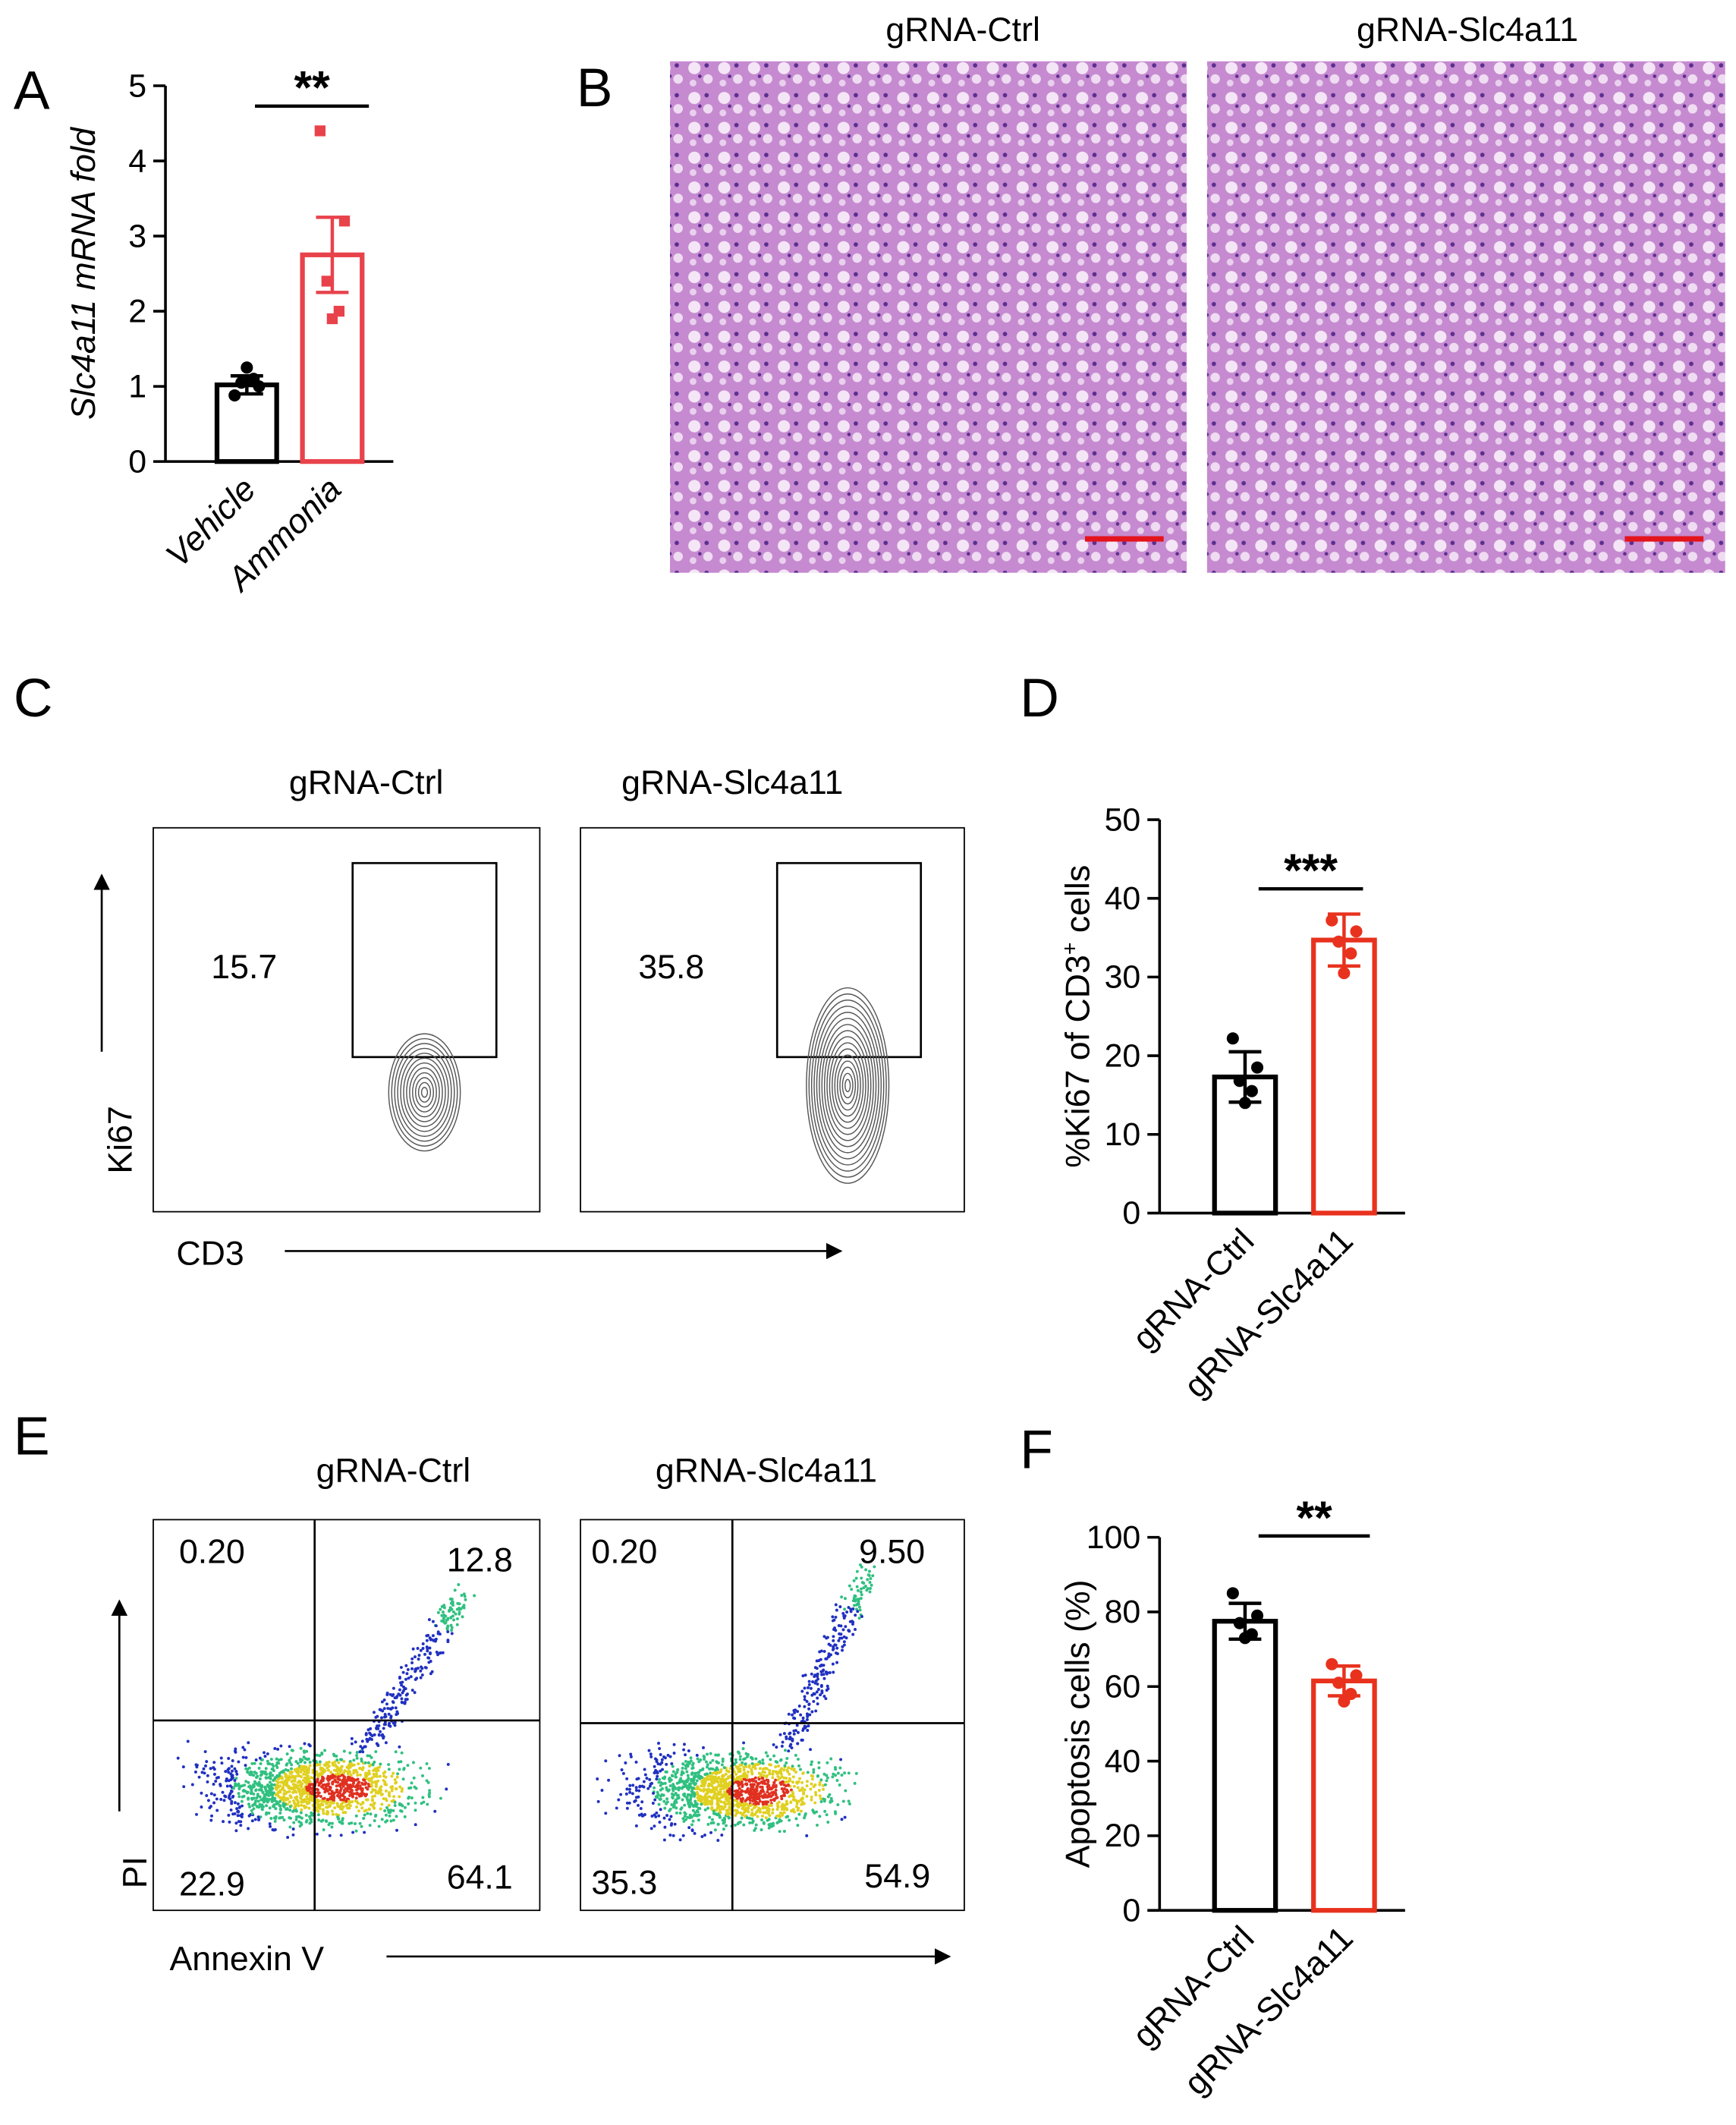  Describe the element at coordinates (137, 311) in the screenshot. I see `y-tick-label: 2` at that location.